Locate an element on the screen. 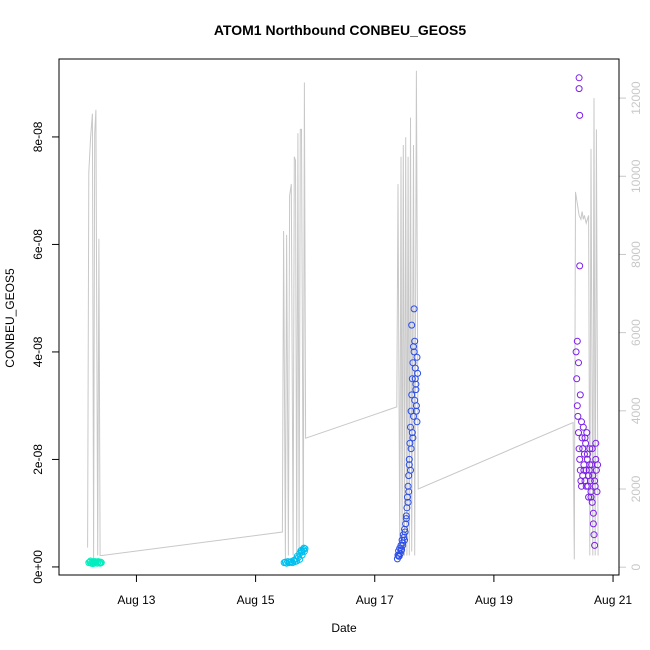  right-y-tick-label: 4000 is located at coordinates (636, 410).